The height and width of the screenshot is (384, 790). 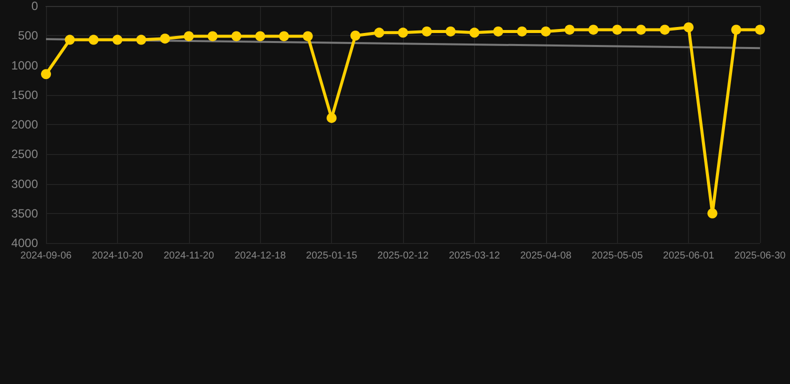 What do you see at coordinates (24, 213) in the screenshot?
I see `y-tick-label: 3500` at bounding box center [24, 213].